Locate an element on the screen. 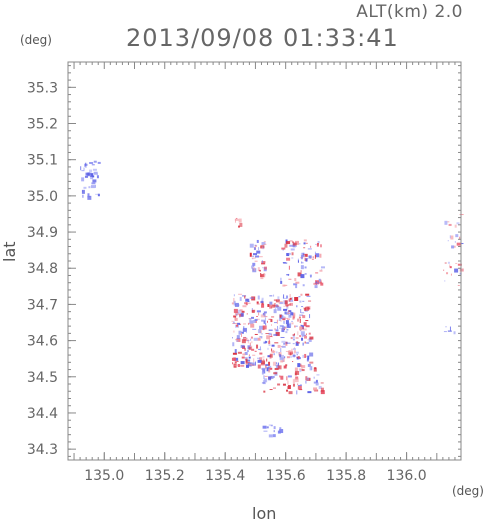 The height and width of the screenshot is (523, 491). x-axis-label: lon is located at coordinates (264, 513).